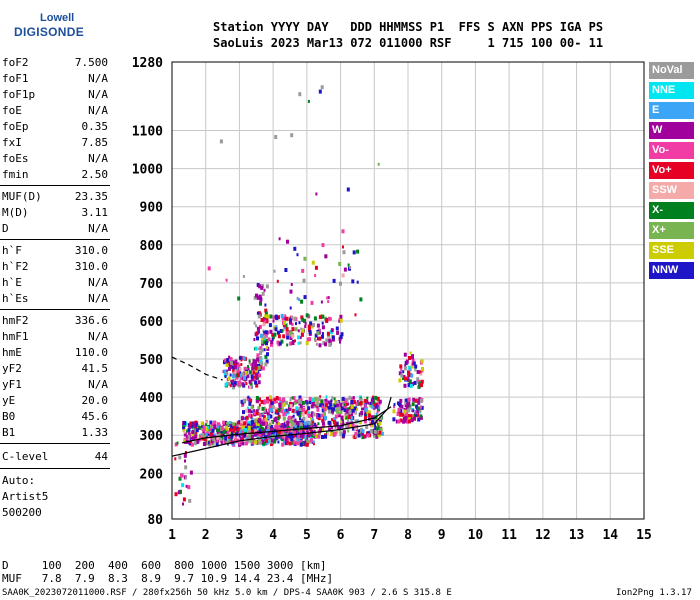 The width and height of the screenshot is (700, 600). Describe the element at coordinates (101, 456) in the screenshot. I see `clevel-value: 44` at that location.